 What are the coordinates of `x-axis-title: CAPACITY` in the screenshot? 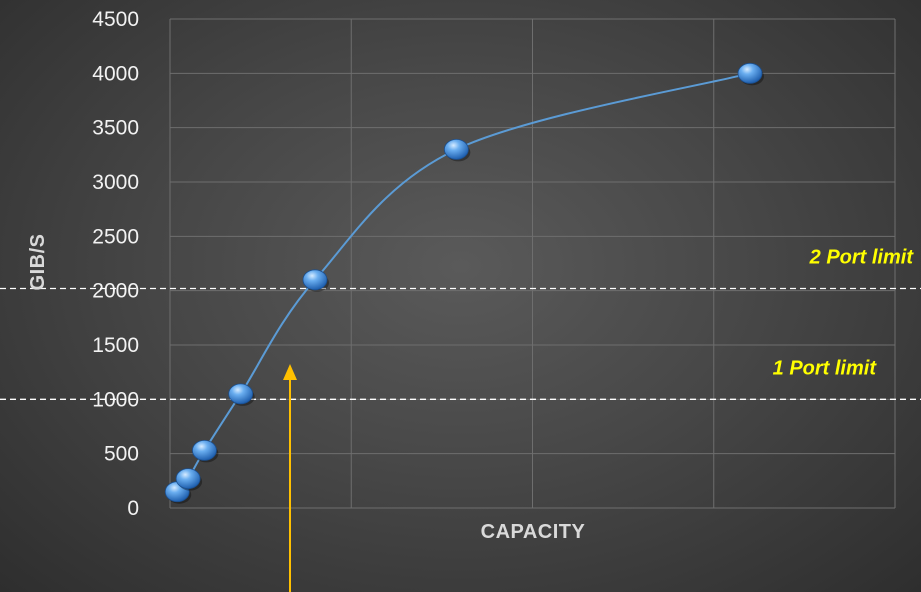 It's located at (533, 532).